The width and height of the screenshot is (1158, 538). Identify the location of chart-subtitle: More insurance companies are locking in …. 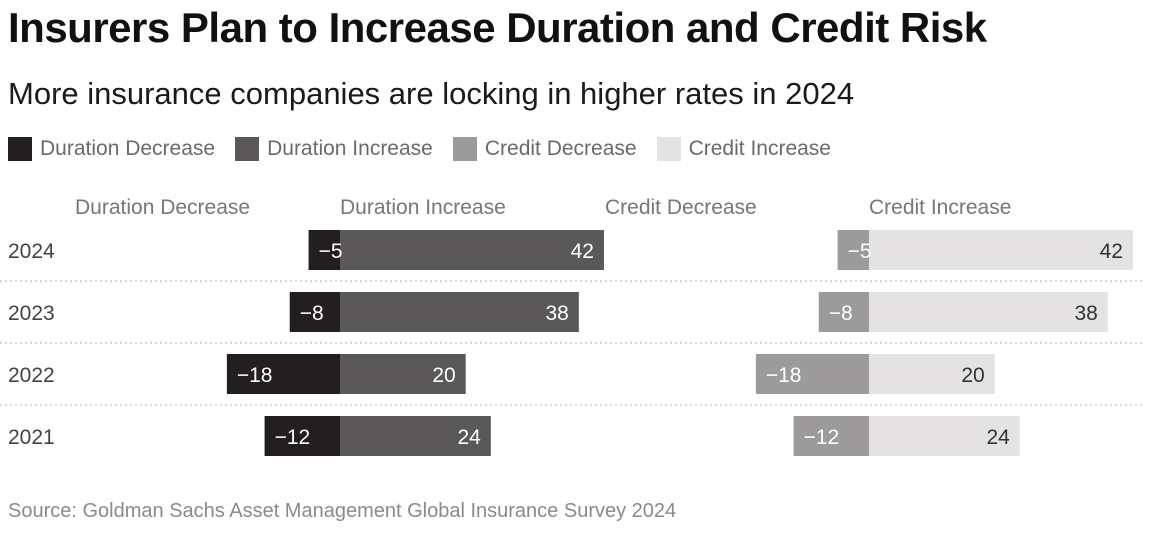
(431, 93).